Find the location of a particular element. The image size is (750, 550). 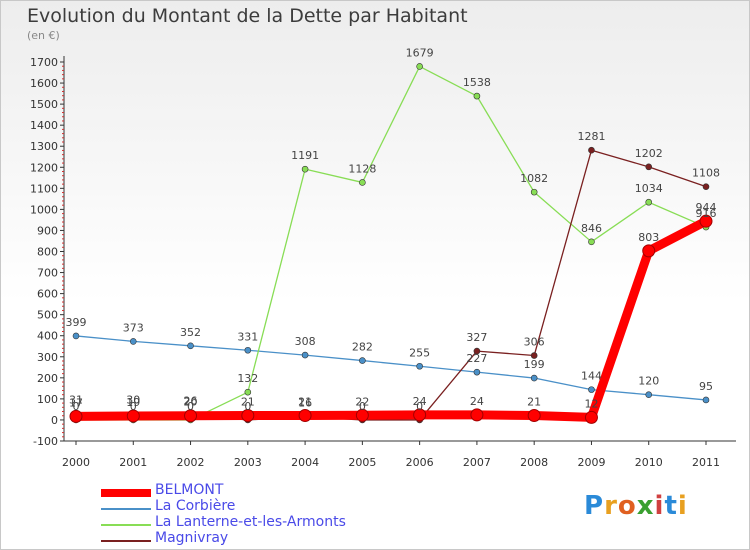

data-label: 1202 is located at coordinates (649, 153).